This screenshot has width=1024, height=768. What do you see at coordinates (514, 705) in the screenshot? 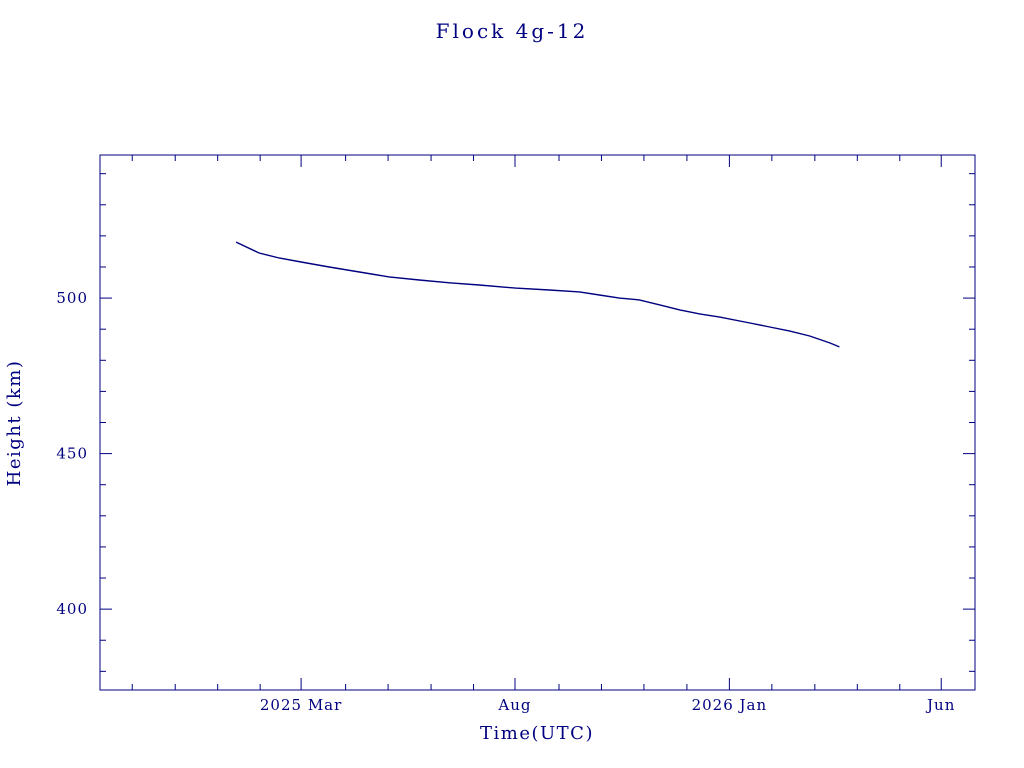
I see `x-tick-label: Aug` at bounding box center [514, 705].